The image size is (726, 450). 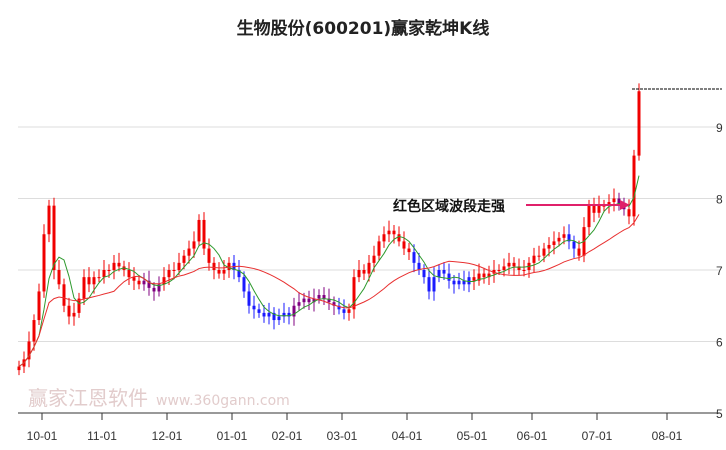 I want to click on y-tick-label: 9, so click(x=719, y=128).